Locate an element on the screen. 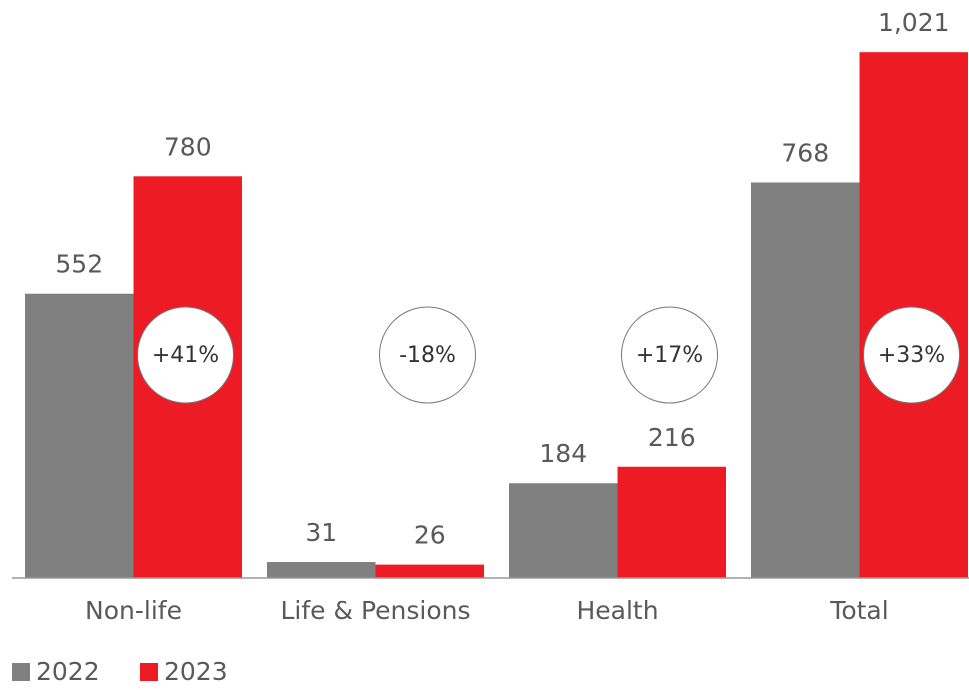  change-label: -18% is located at coordinates (427, 355).